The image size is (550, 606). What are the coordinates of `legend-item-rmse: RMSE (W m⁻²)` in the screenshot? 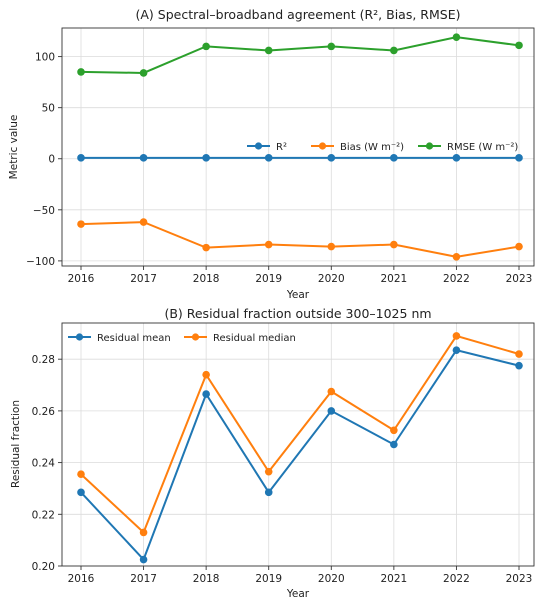 It's located at (468, 147).